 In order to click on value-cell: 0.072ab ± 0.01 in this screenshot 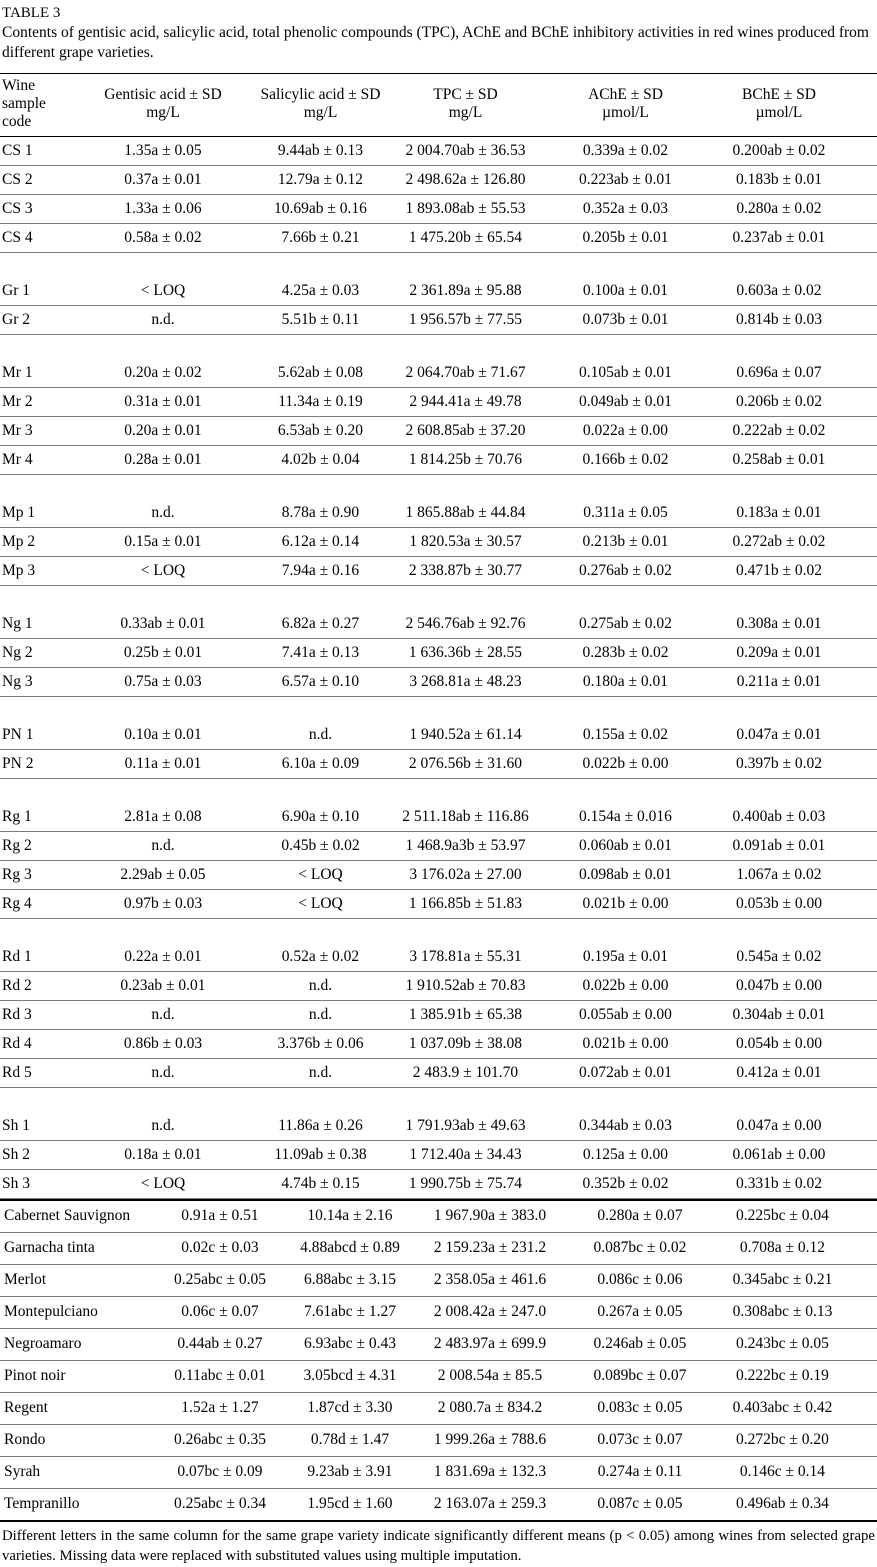, I will do `click(625, 1073)`.